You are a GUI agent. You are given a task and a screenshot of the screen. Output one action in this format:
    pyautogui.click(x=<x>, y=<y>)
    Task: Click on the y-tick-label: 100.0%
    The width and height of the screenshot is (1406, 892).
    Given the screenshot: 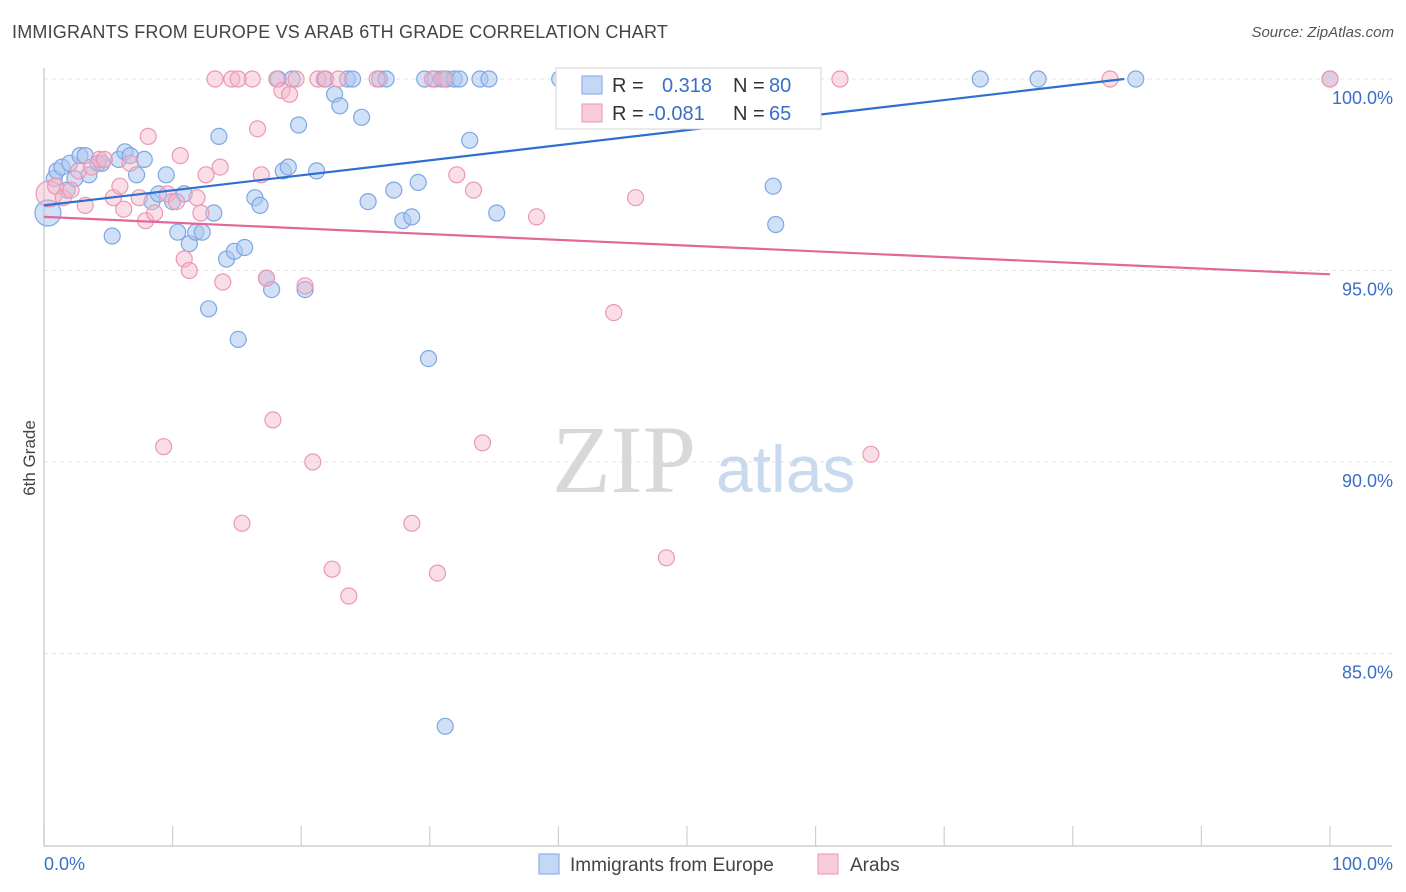 What is the action you would take?
    pyautogui.click(x=1362, y=98)
    